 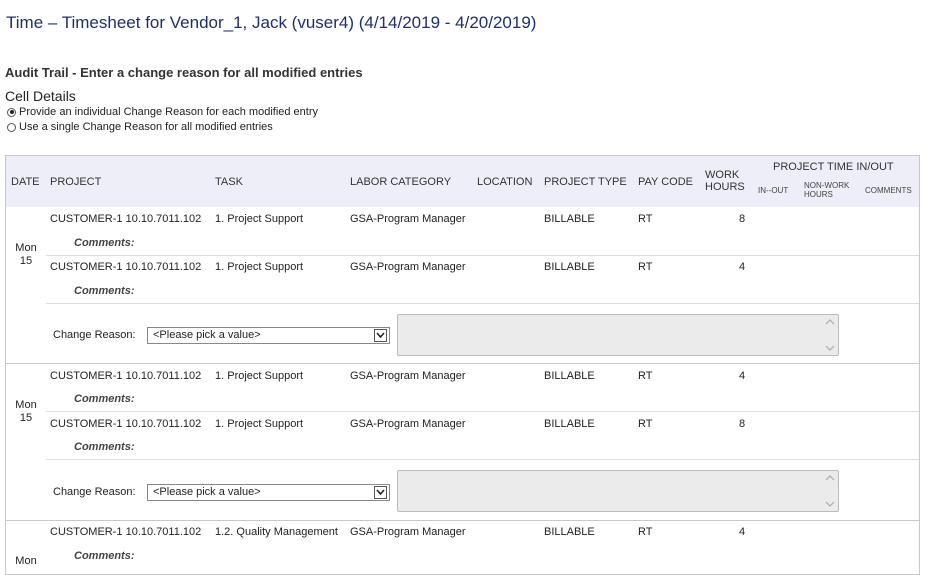 What do you see at coordinates (40, 96) in the screenshot?
I see `cell-details-label: Cell Details` at bounding box center [40, 96].